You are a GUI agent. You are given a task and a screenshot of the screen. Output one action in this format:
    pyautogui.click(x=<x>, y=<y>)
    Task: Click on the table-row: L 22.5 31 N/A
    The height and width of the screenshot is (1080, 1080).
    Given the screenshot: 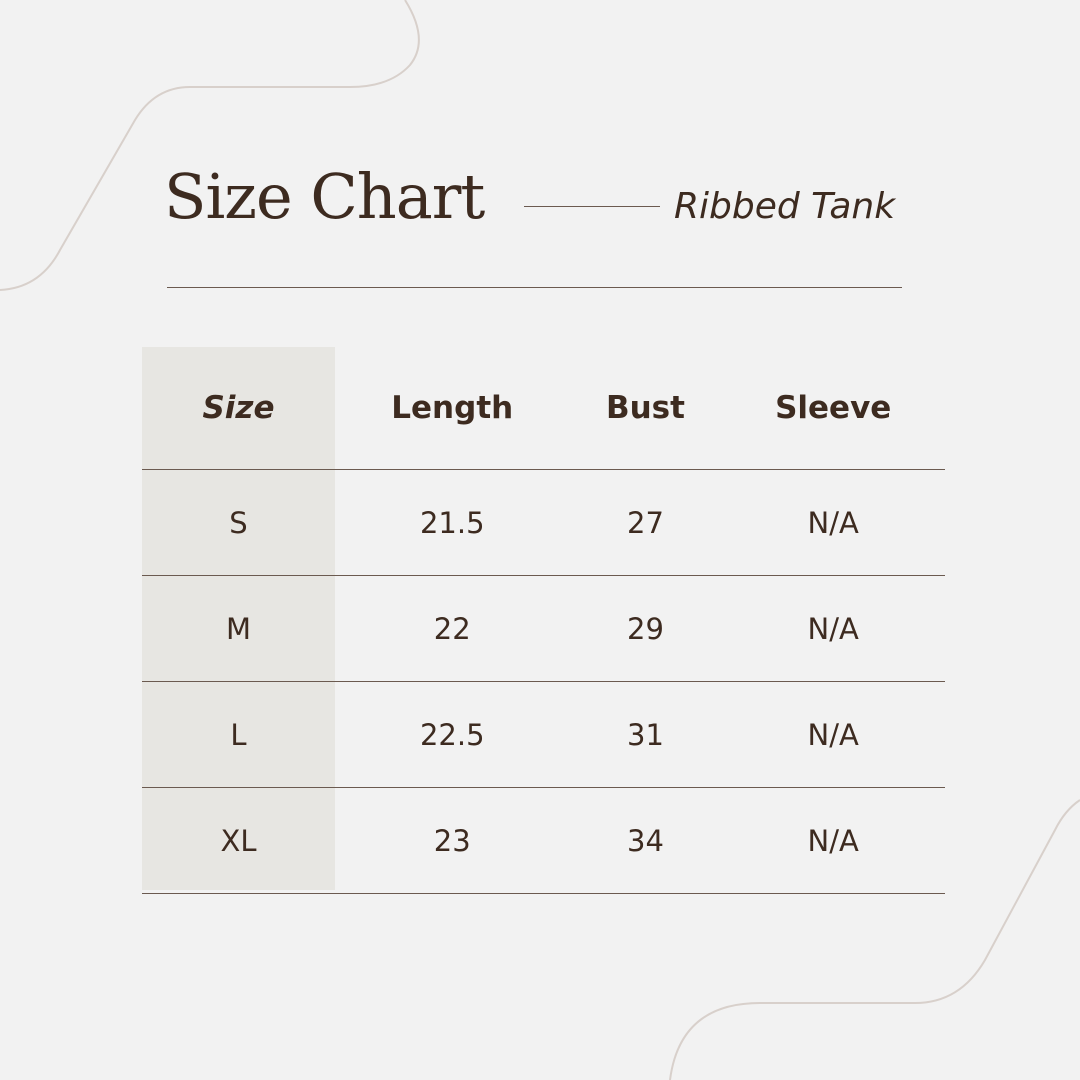 What is the action you would take?
    pyautogui.click(x=543, y=734)
    